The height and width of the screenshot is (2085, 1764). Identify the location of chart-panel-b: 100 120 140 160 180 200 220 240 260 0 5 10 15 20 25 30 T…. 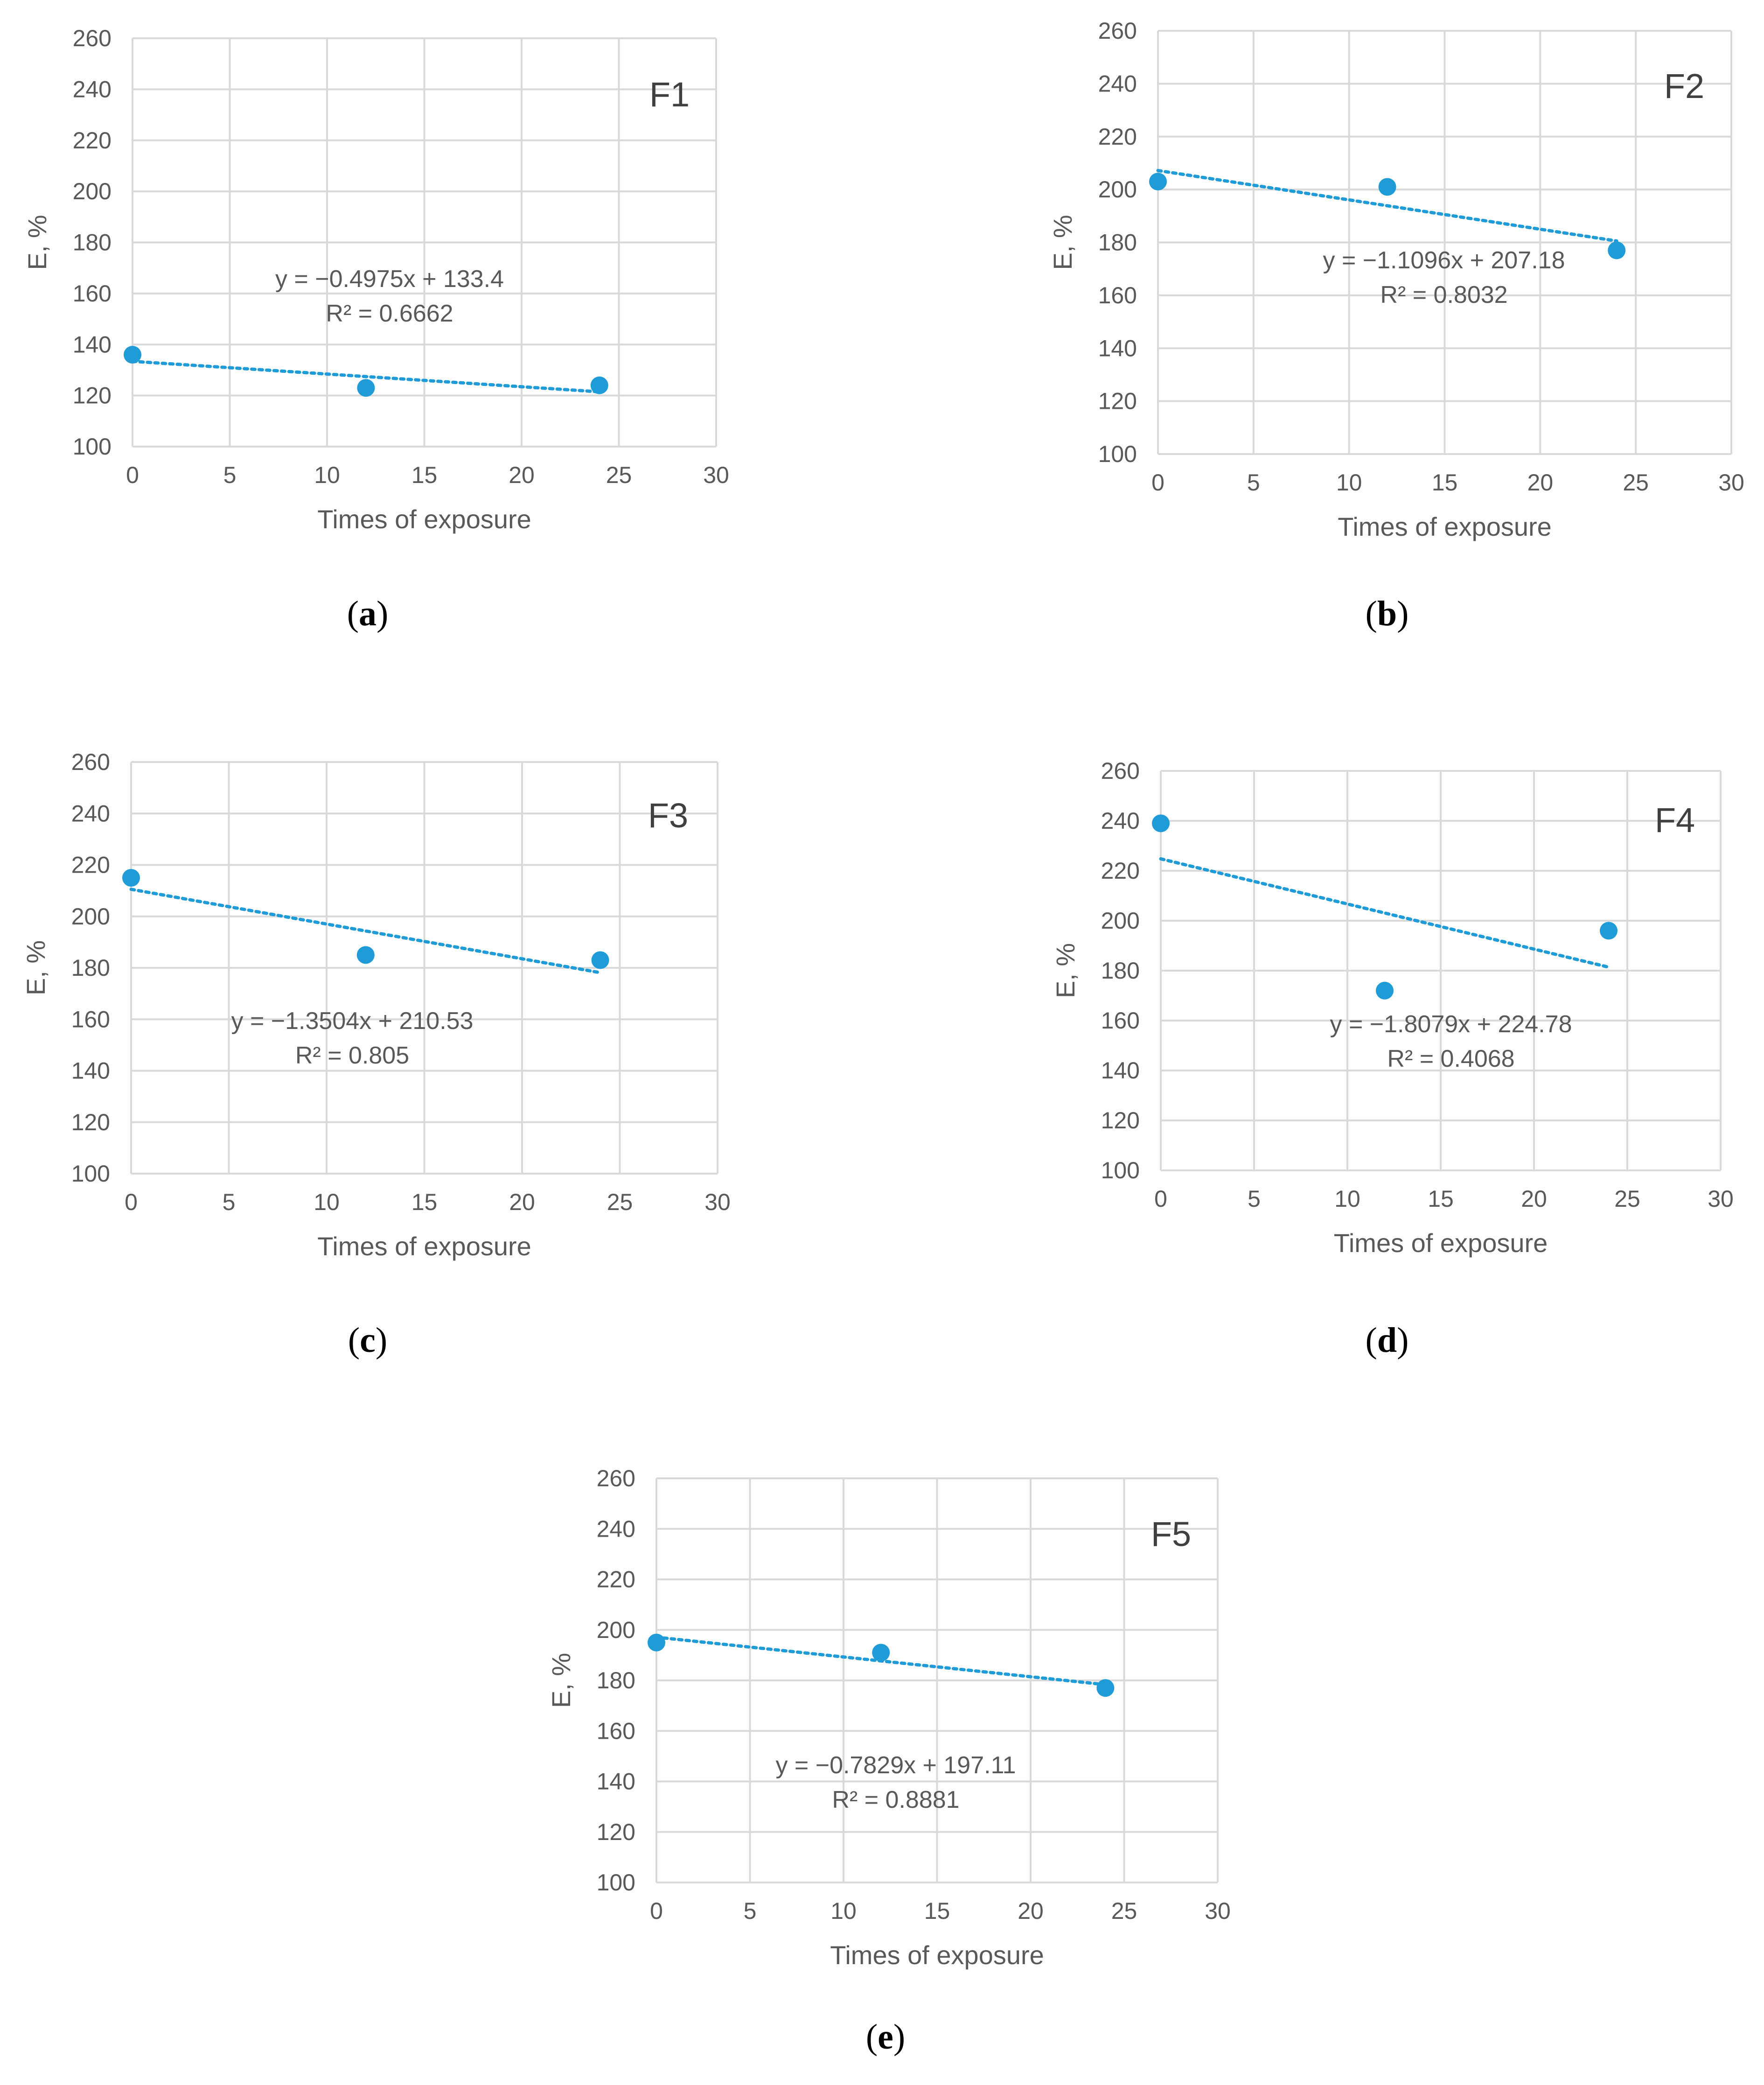
(1396, 325).